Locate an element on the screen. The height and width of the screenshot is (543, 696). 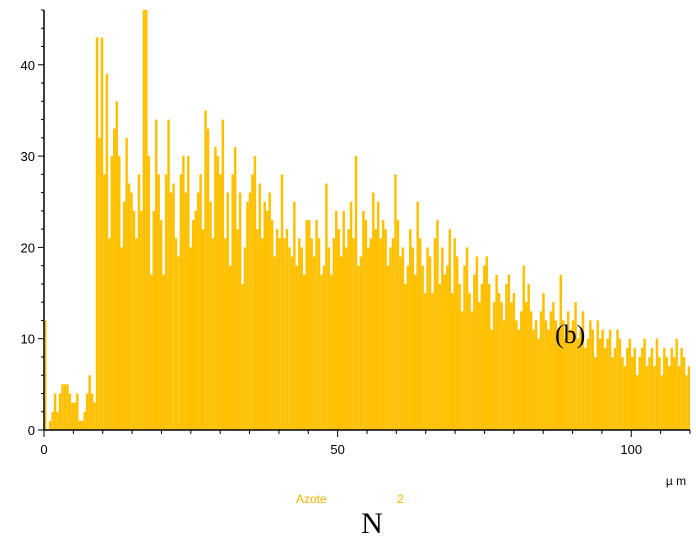
y-tick-label: 40 is located at coordinates (28, 65).